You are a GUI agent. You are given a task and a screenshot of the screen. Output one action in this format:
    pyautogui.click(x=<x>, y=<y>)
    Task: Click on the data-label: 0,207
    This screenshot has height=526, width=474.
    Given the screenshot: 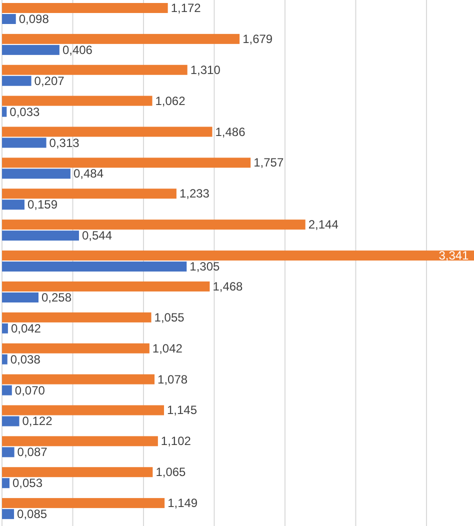 What is the action you would take?
    pyautogui.click(x=49, y=81)
    